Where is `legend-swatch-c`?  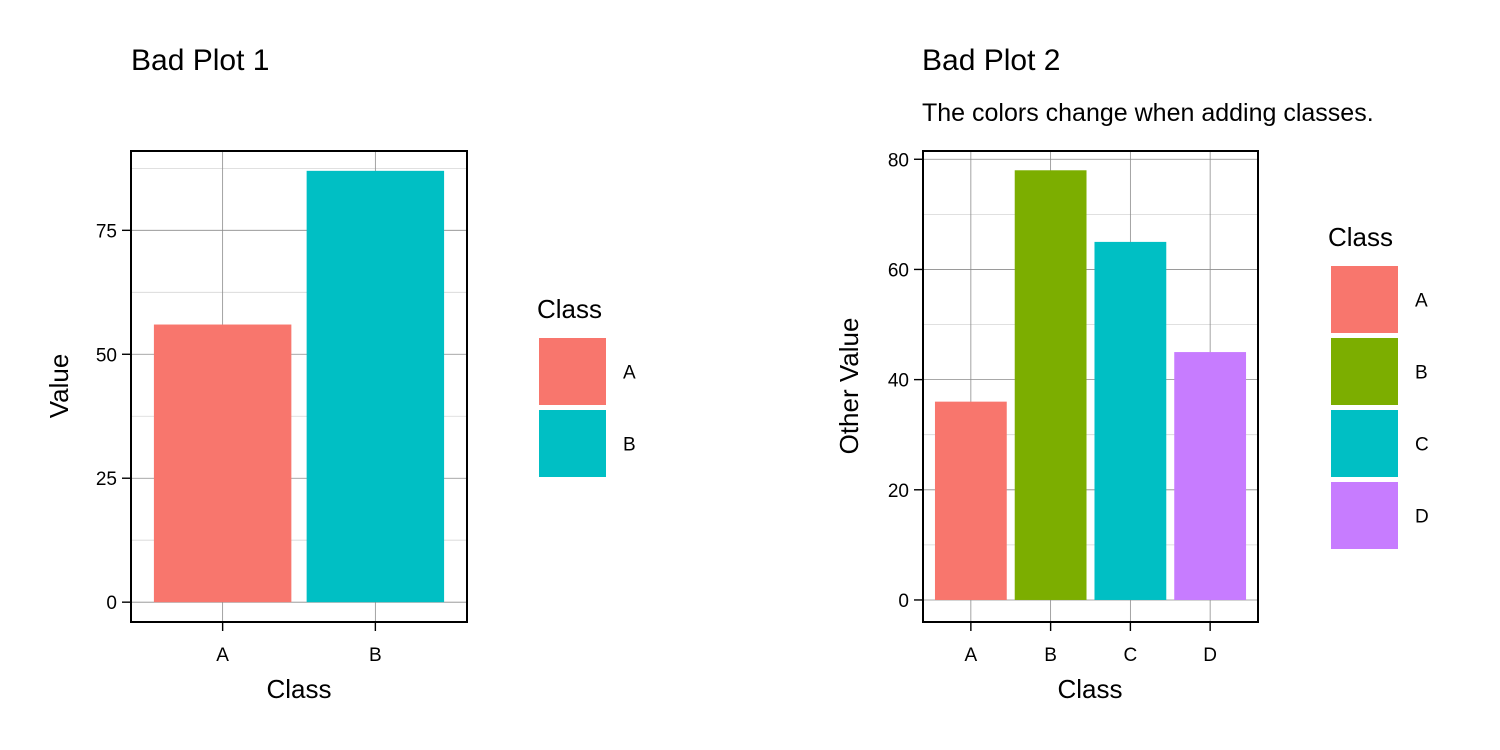
legend-swatch-c is located at coordinates (1364, 443).